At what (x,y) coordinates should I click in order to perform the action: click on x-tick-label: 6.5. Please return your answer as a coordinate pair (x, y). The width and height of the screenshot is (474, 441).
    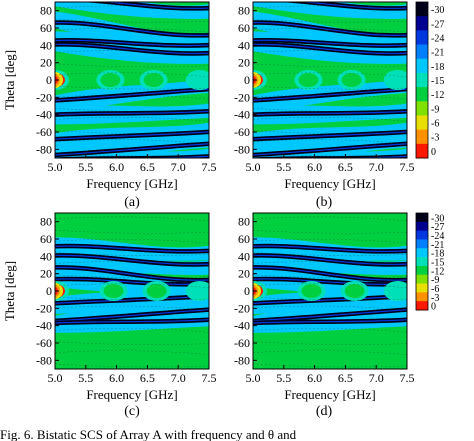
    Looking at the image, I should click on (147, 378).